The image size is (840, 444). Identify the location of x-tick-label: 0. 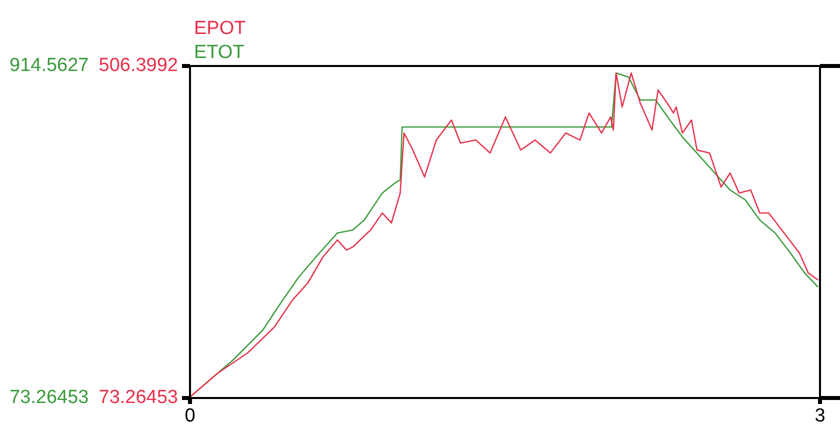
(190, 416).